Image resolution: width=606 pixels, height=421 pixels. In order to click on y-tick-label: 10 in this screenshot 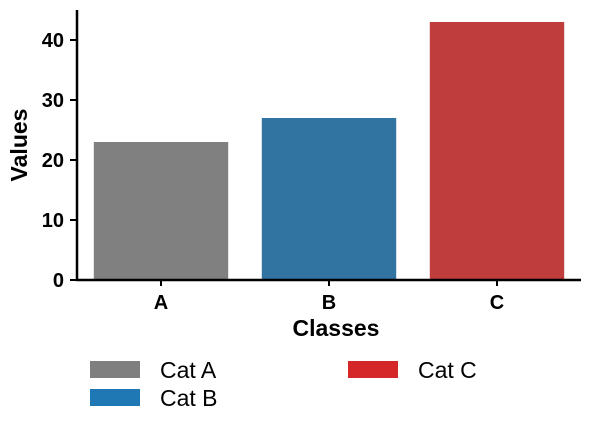, I will do `click(53, 221)`.